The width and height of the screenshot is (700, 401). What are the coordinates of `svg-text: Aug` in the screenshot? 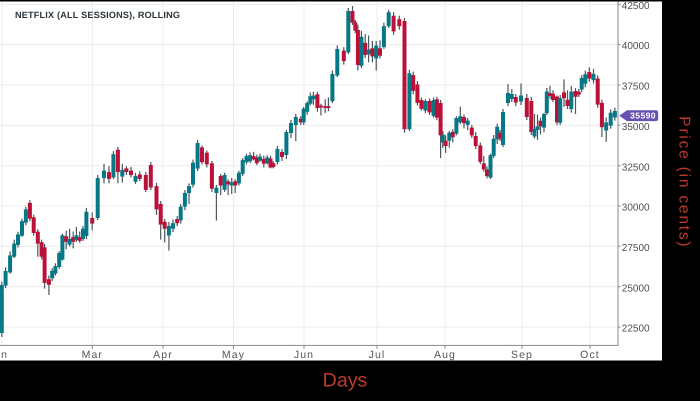 It's located at (445, 355).